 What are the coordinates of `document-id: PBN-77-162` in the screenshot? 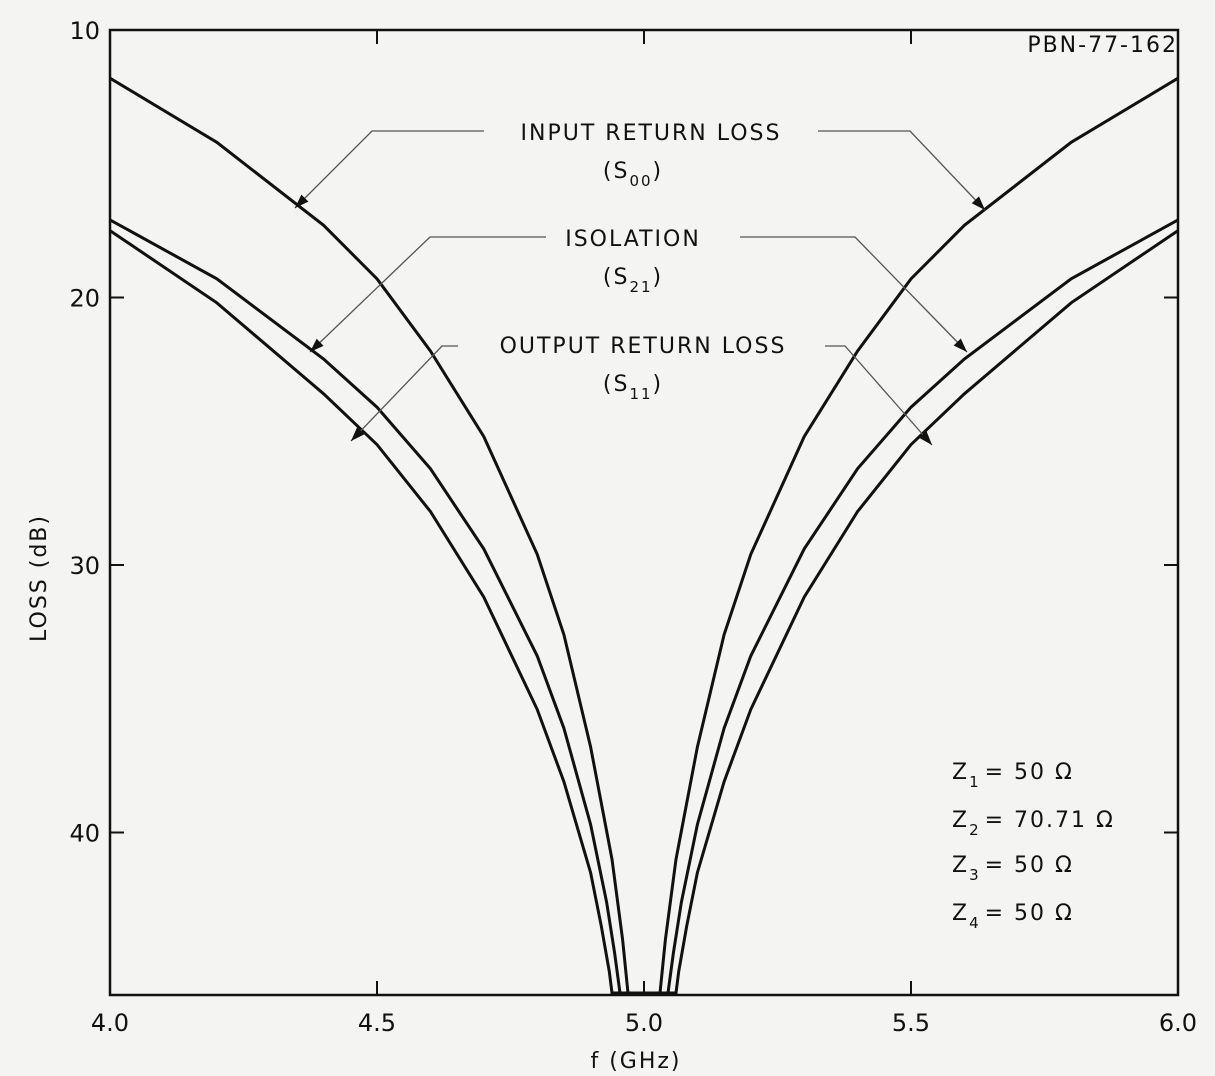 It's located at (1102, 45).